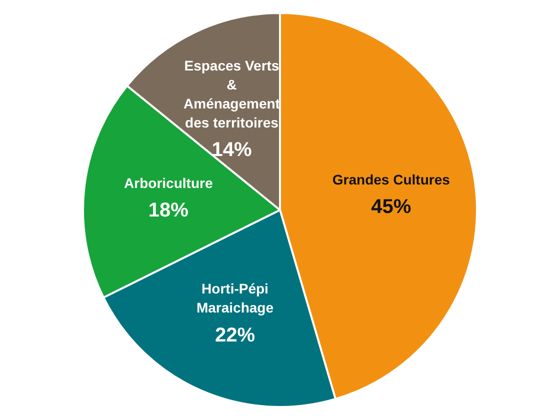 Image resolution: width=560 pixels, height=420 pixels. I want to click on data-label: 14%, so click(232, 150).